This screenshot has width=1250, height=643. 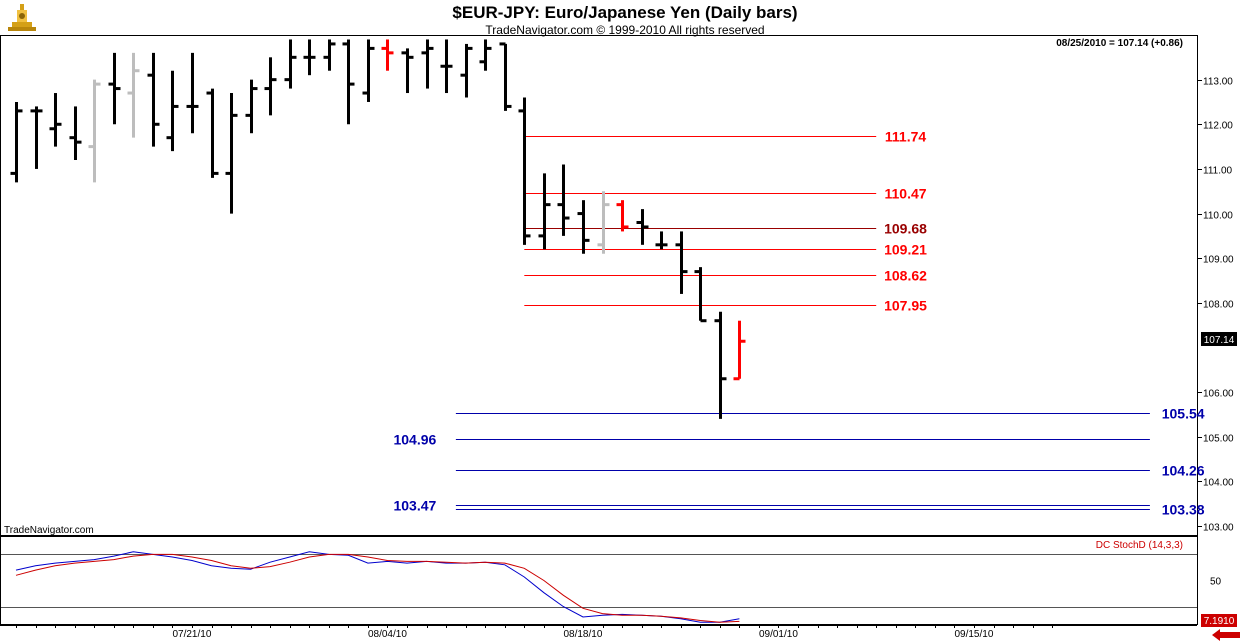 I want to click on indicator-panel-frame, so click(x=599, y=580).